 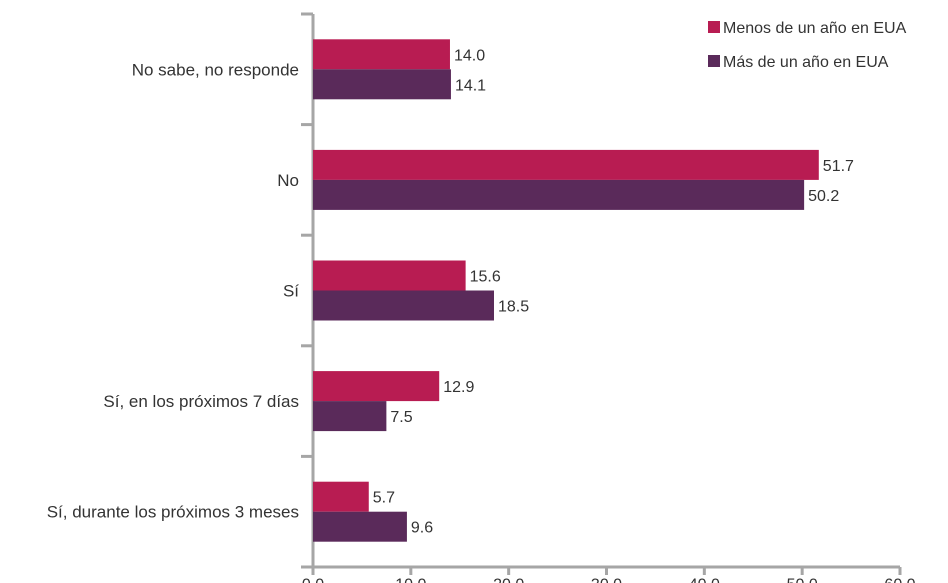 I want to click on data-label: 14.0, so click(x=469, y=55).